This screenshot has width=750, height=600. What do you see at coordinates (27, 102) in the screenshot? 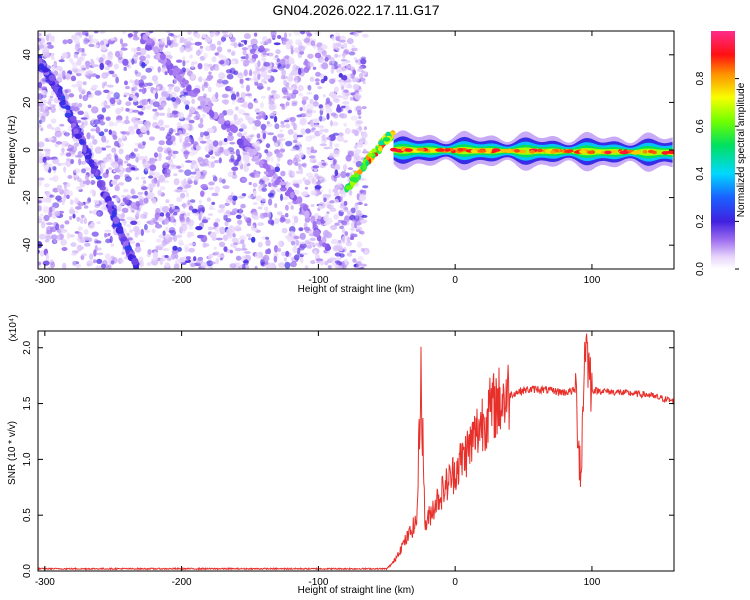
I see `spectrogram-y-tick-label: 20` at bounding box center [27, 102].